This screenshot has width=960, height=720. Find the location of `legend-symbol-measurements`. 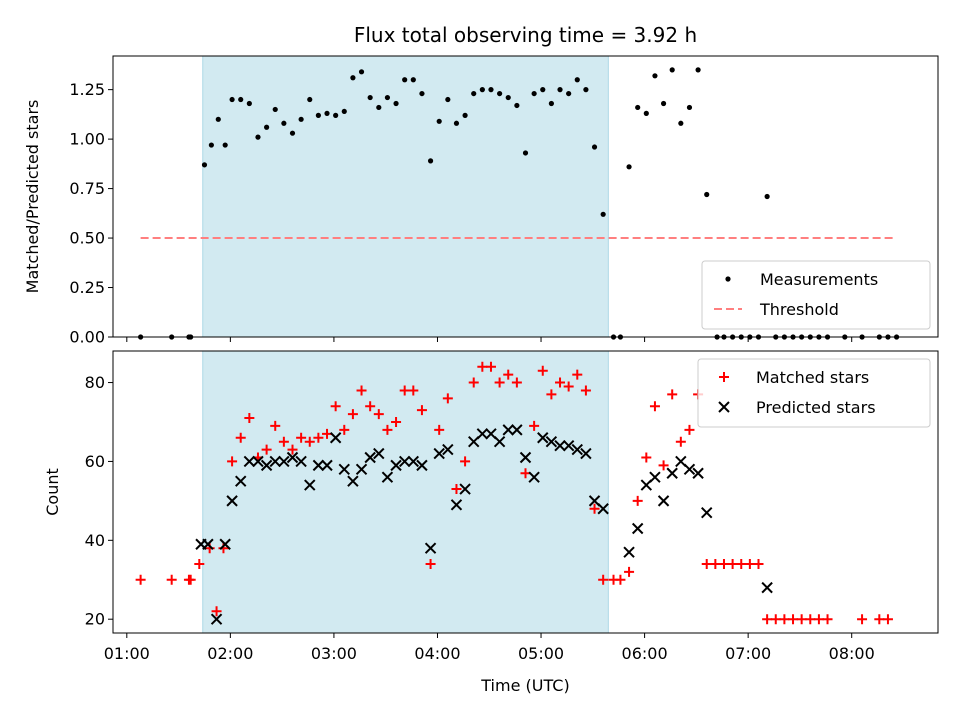

legend-symbol-measurements is located at coordinates (728, 279).